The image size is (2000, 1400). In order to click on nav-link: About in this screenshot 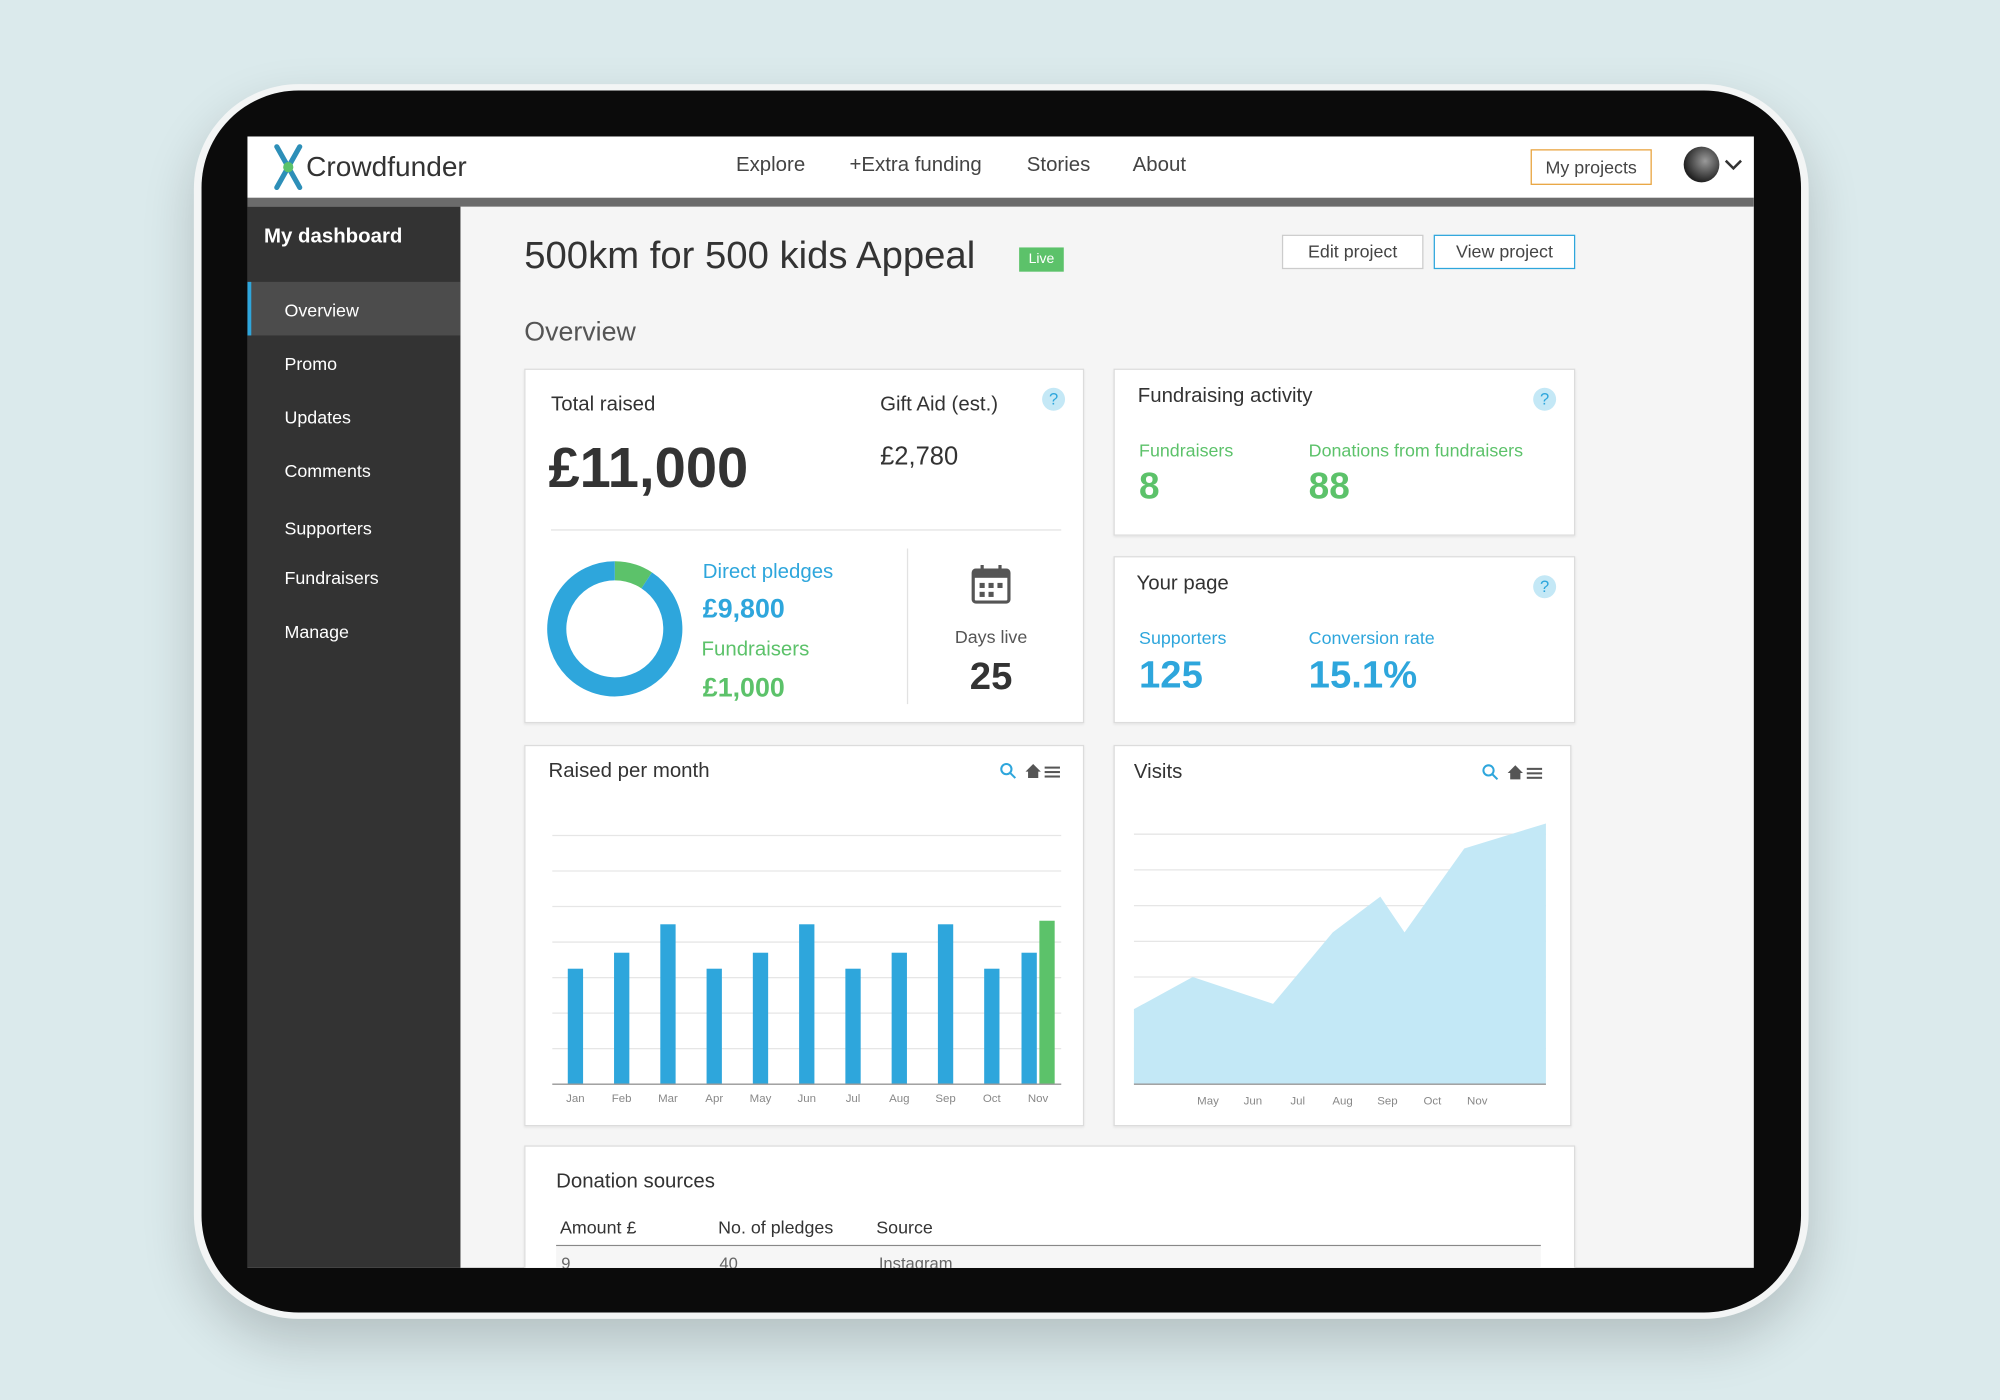, I will do `click(1159, 165)`.